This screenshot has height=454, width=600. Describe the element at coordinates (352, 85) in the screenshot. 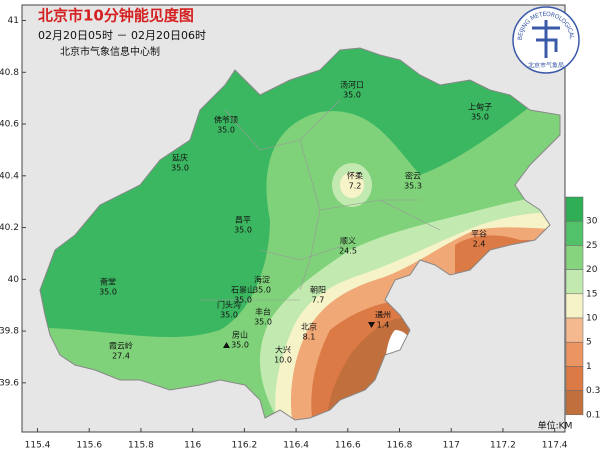

I see `station-name: 汤河口` at that location.